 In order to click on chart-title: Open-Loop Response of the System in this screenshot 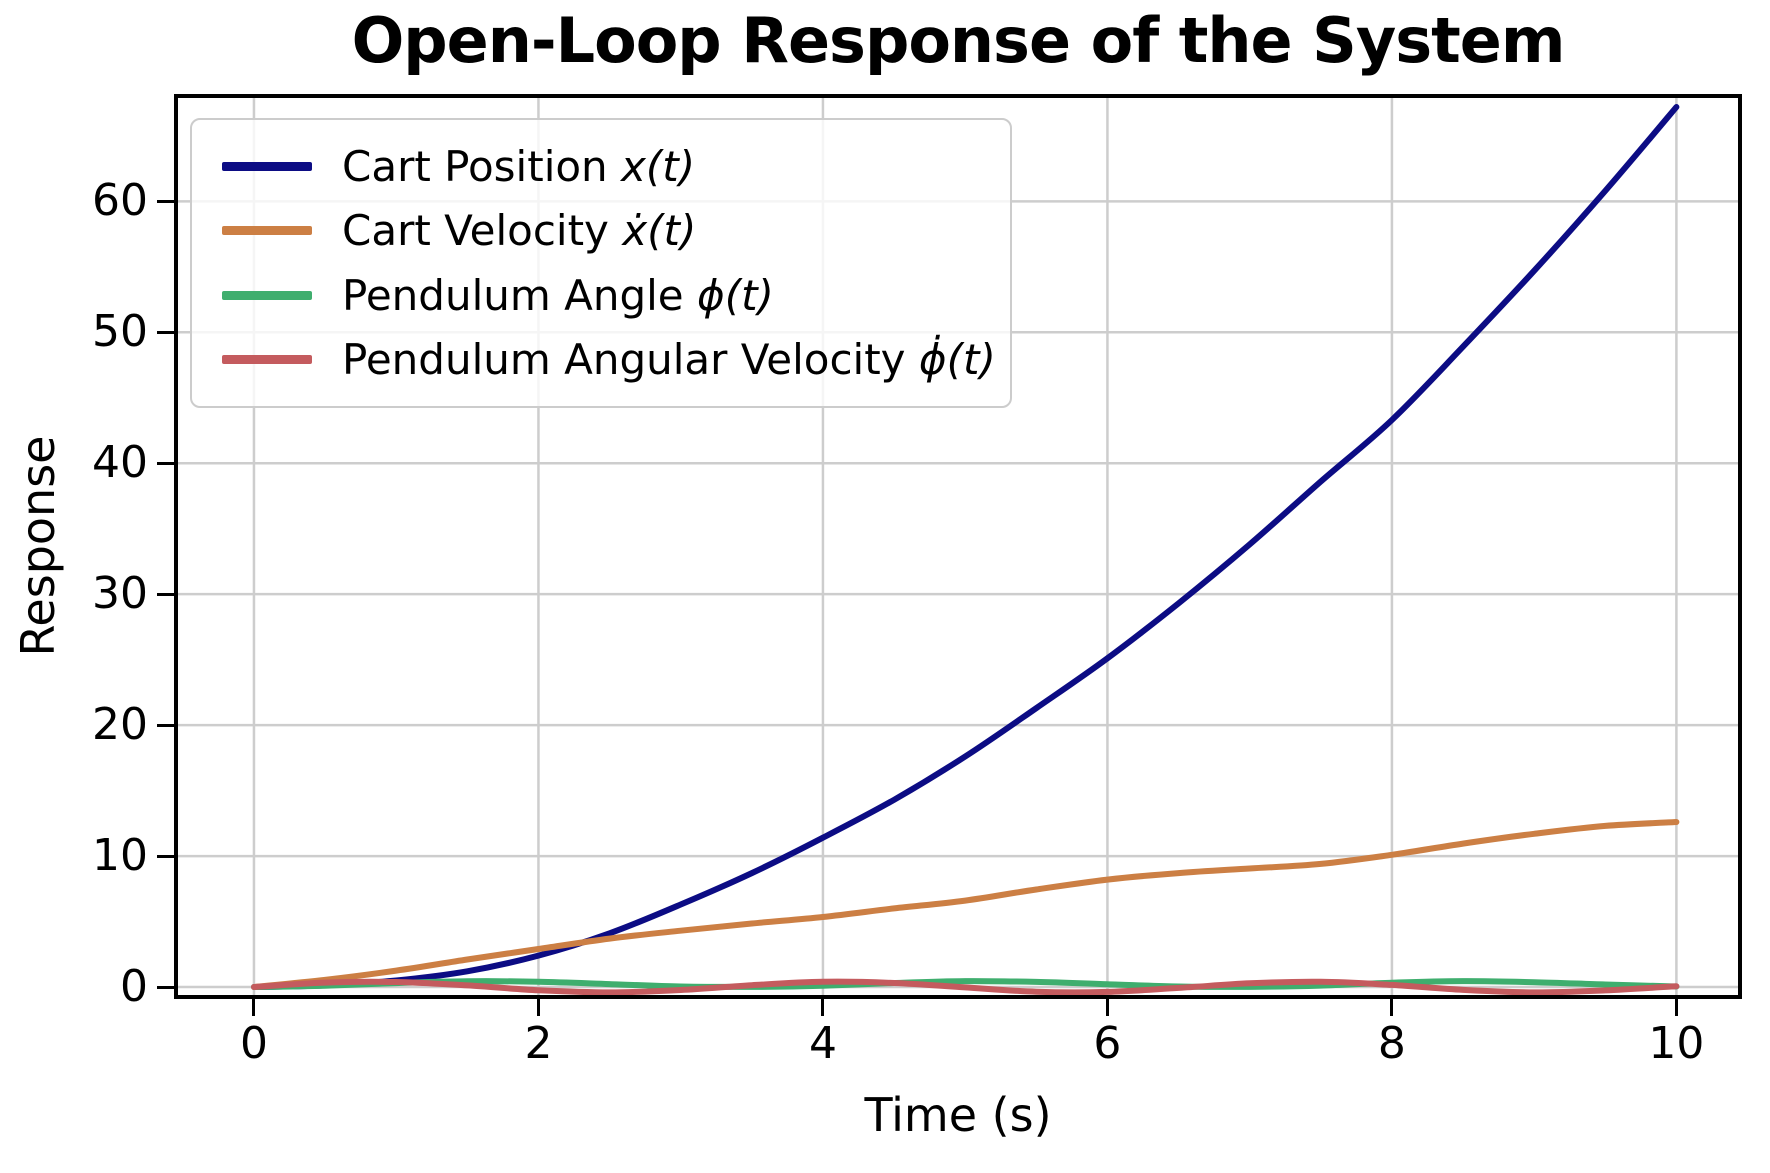, I will do `click(958, 40)`.